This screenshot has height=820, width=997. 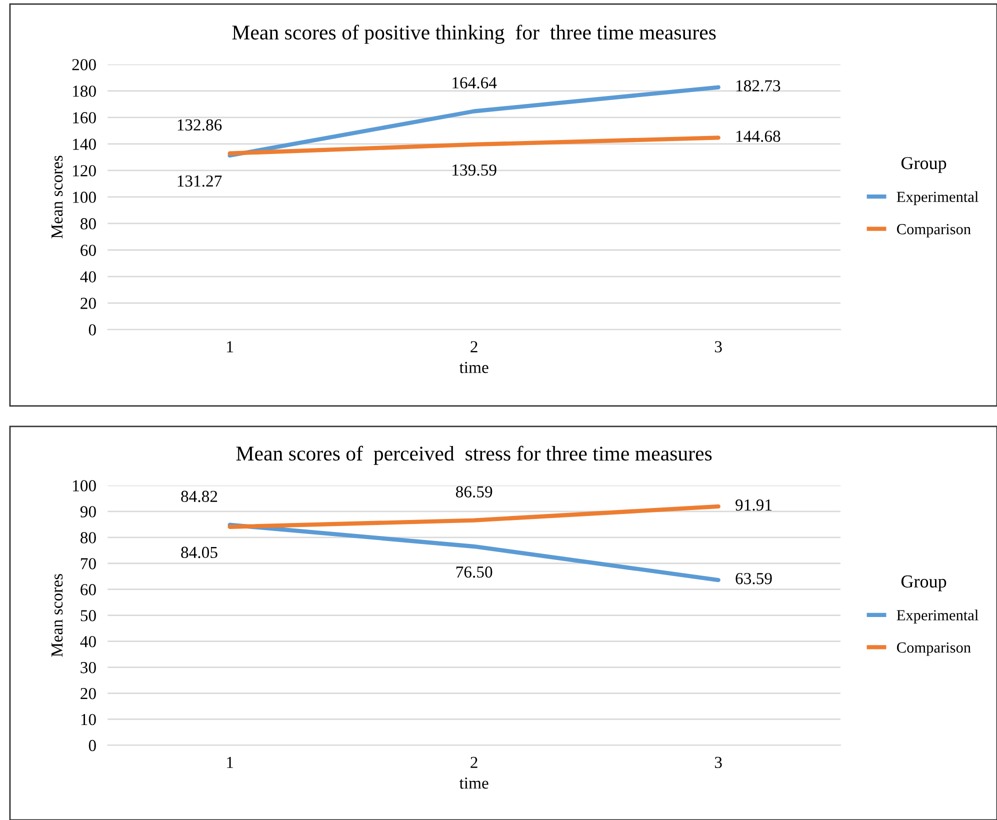 What do you see at coordinates (754, 578) in the screenshot?
I see `data-label: 63.59` at bounding box center [754, 578].